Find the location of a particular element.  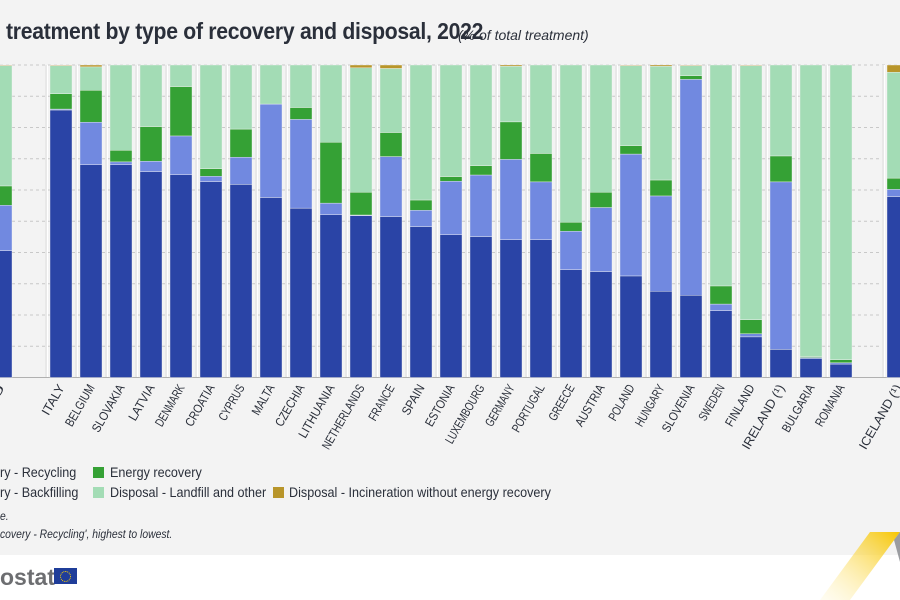

x-tick-label: GREECE is located at coordinates (562, 402).